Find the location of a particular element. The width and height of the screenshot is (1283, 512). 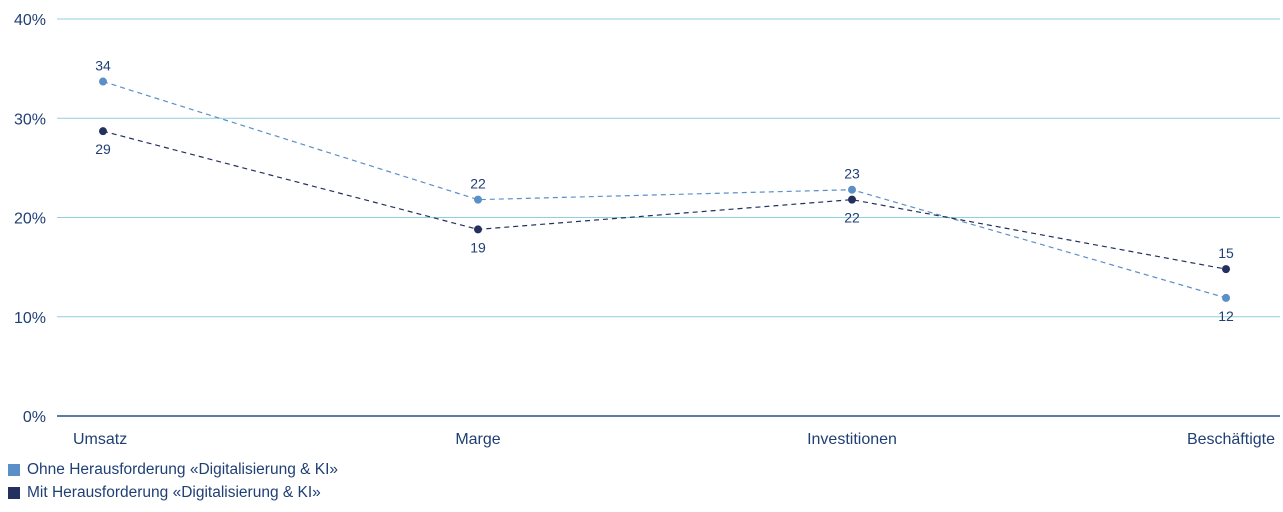

x-tick-label: Umsatz is located at coordinates (100, 439).